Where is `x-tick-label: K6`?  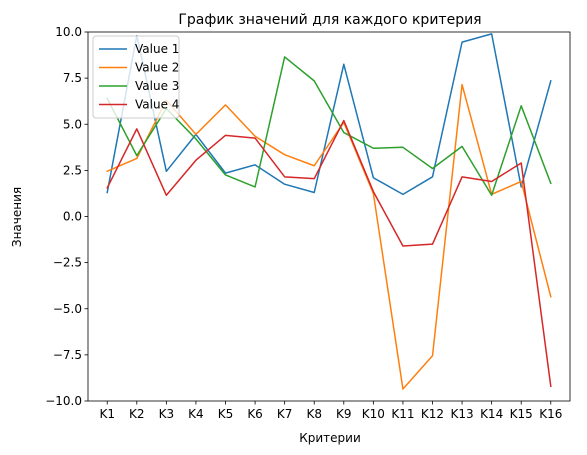 x-tick-label: K6 is located at coordinates (255, 414).